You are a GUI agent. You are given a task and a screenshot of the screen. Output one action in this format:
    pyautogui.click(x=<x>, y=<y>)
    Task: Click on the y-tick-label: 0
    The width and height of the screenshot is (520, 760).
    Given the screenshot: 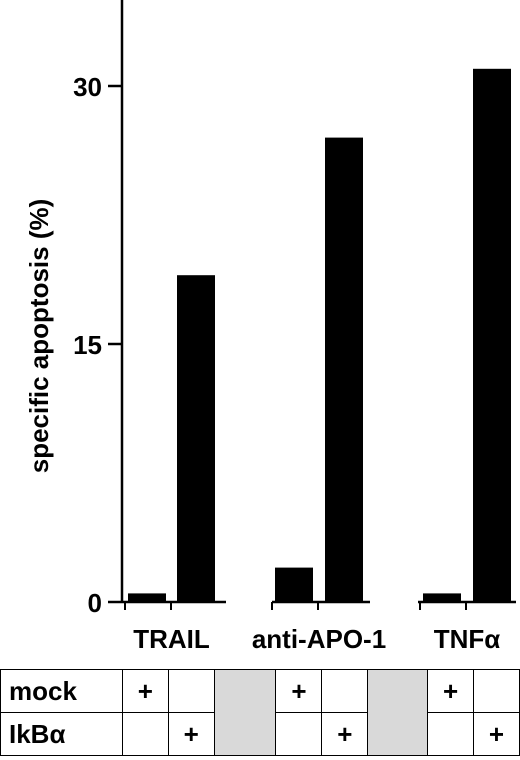 What is the action you would take?
    pyautogui.click(x=95, y=603)
    